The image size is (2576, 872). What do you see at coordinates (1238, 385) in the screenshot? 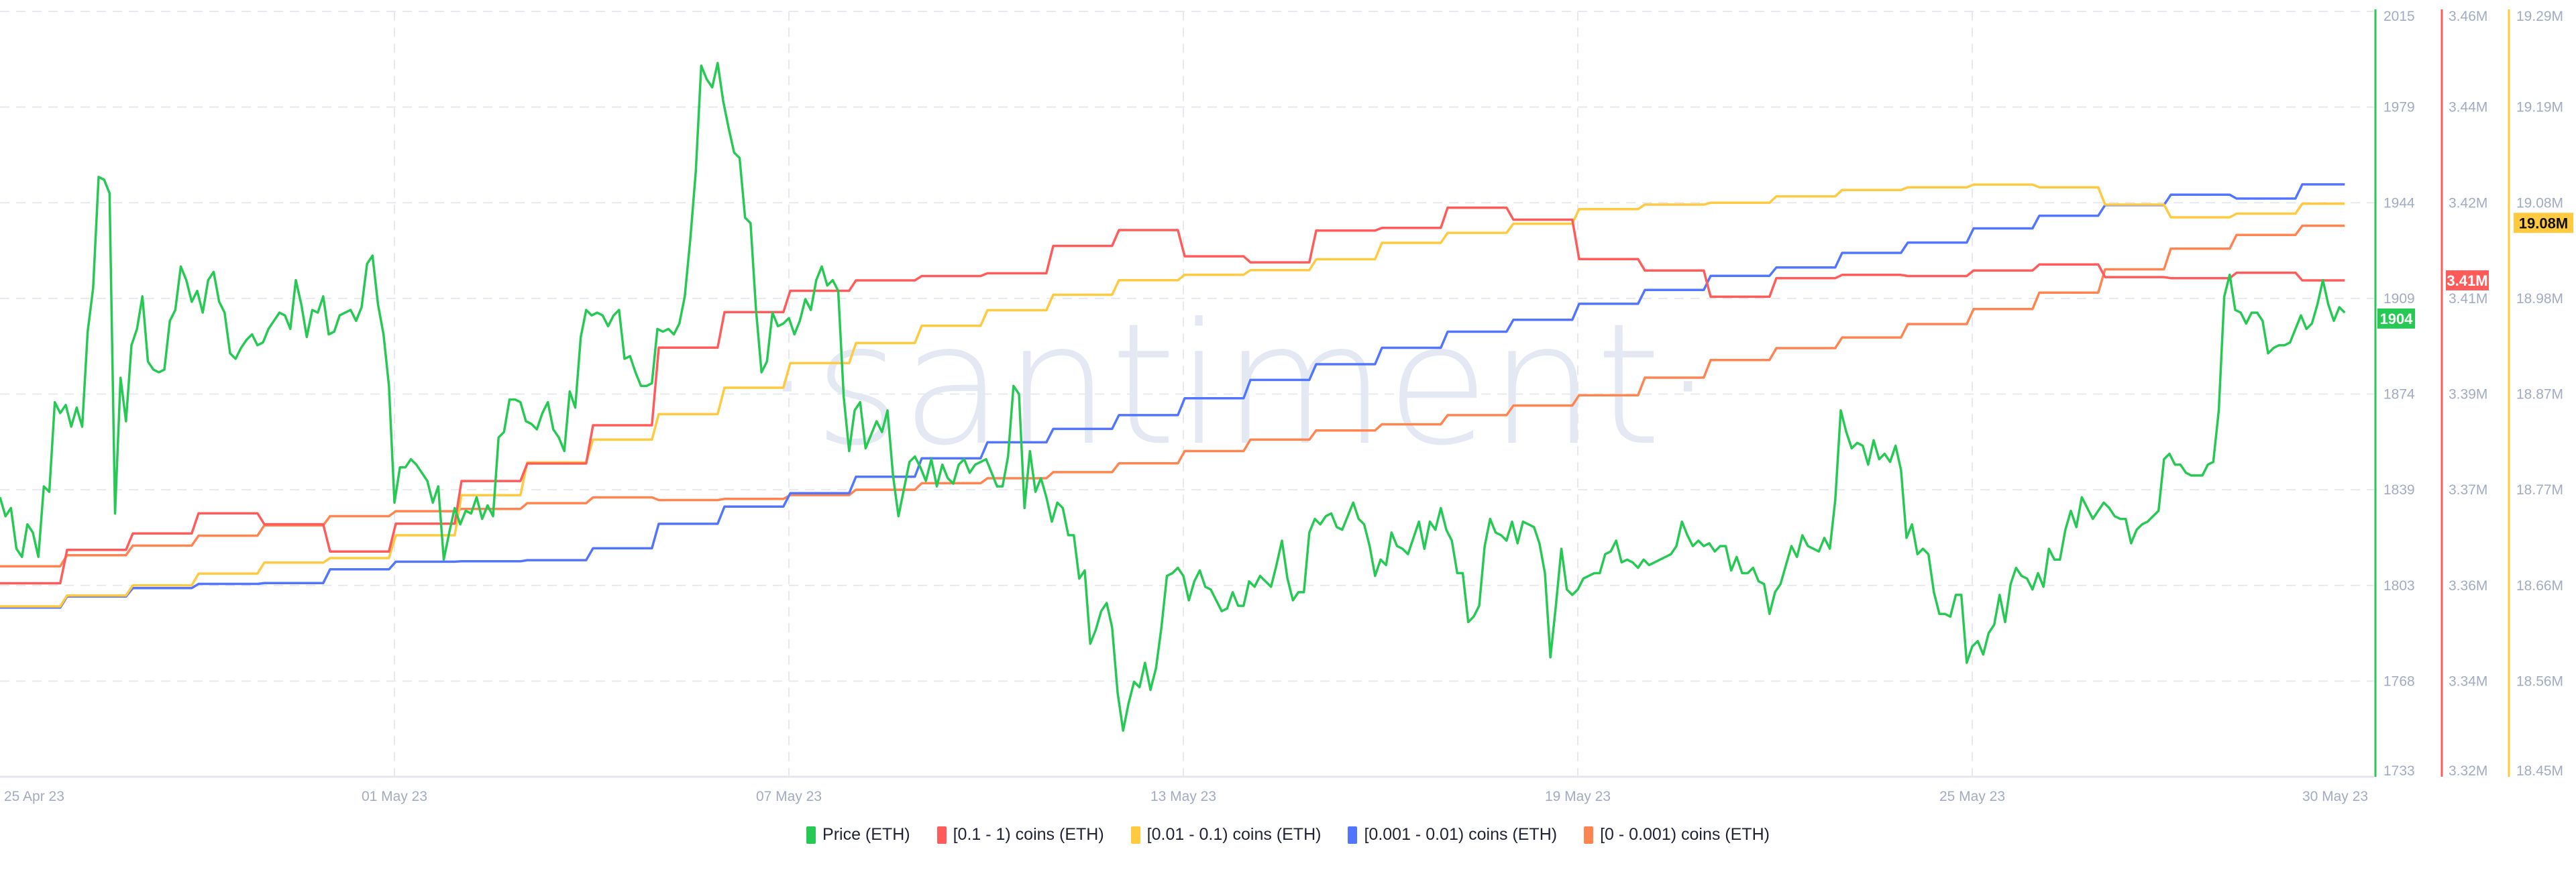
I see `watermark: ·santiment·` at bounding box center [1238, 385].